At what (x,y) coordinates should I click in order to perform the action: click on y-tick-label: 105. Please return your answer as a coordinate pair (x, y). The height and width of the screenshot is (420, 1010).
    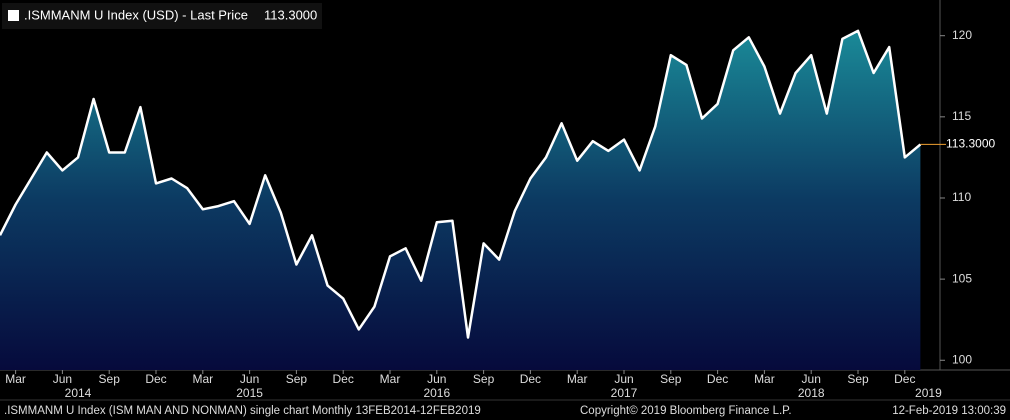
    Looking at the image, I should click on (962, 278).